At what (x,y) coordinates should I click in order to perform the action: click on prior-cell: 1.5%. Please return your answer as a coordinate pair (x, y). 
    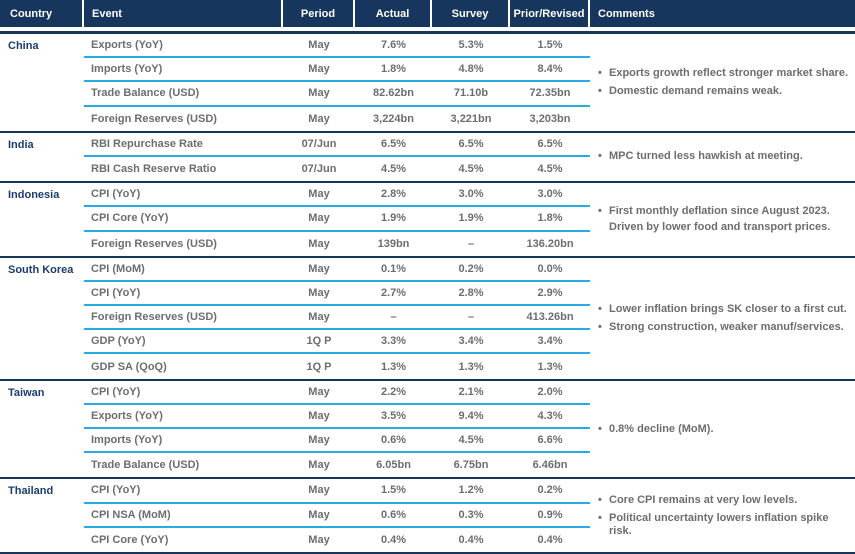
    Looking at the image, I should click on (550, 45).